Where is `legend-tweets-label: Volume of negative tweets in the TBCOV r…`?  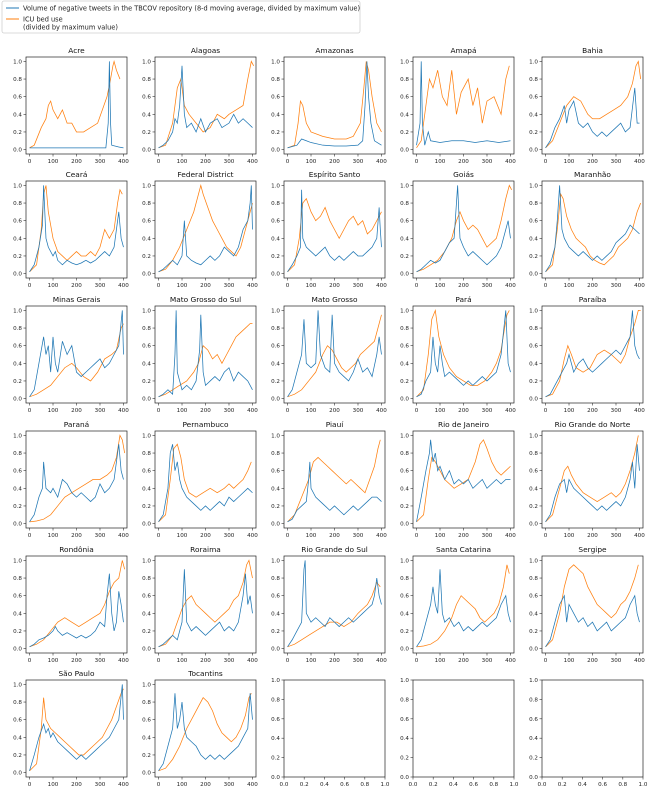
legend-tweets-label: Volume of negative tweets in the TBCOV r… is located at coordinates (191, 8).